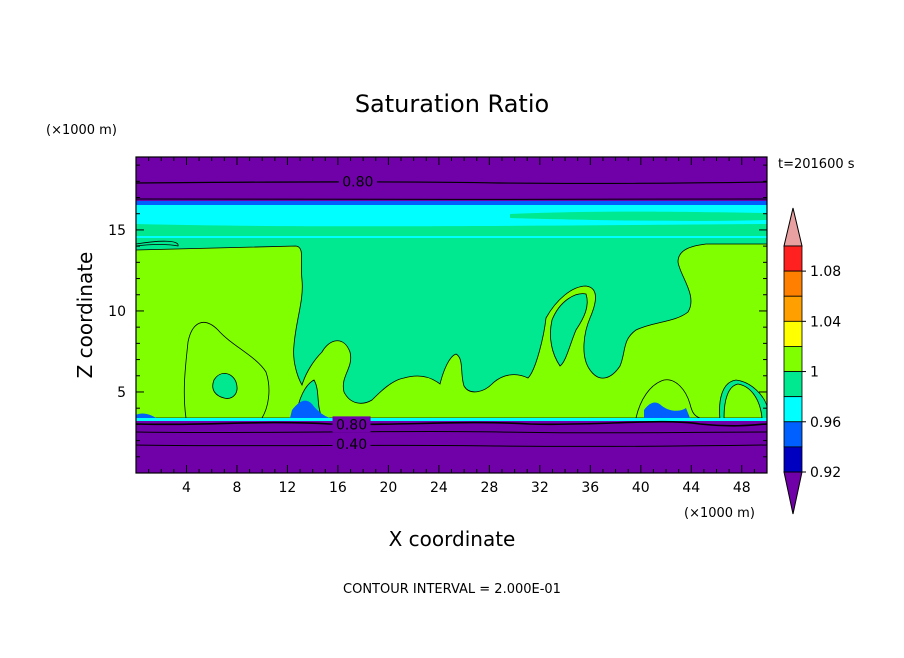 The image size is (904, 658). Describe the element at coordinates (117, 231) in the screenshot. I see `y-tick-label: 15` at that location.